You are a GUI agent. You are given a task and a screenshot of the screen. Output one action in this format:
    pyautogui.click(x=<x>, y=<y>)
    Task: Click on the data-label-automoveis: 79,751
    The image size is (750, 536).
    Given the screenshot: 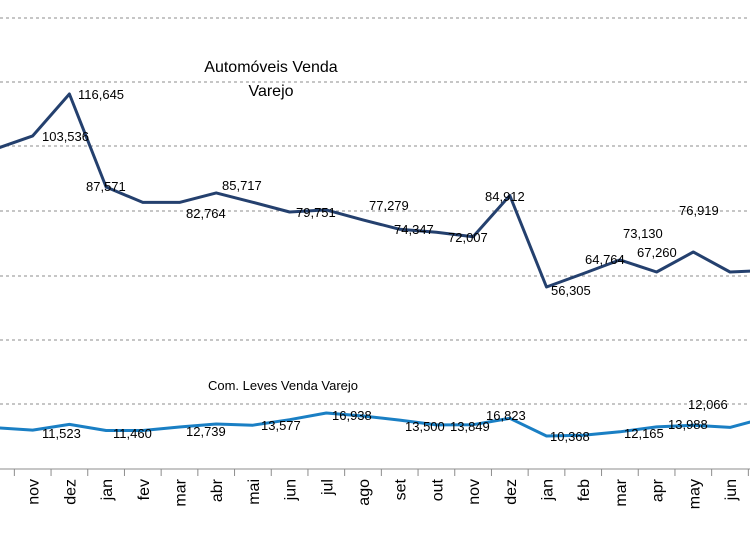 What is the action you would take?
    pyautogui.click(x=316, y=212)
    